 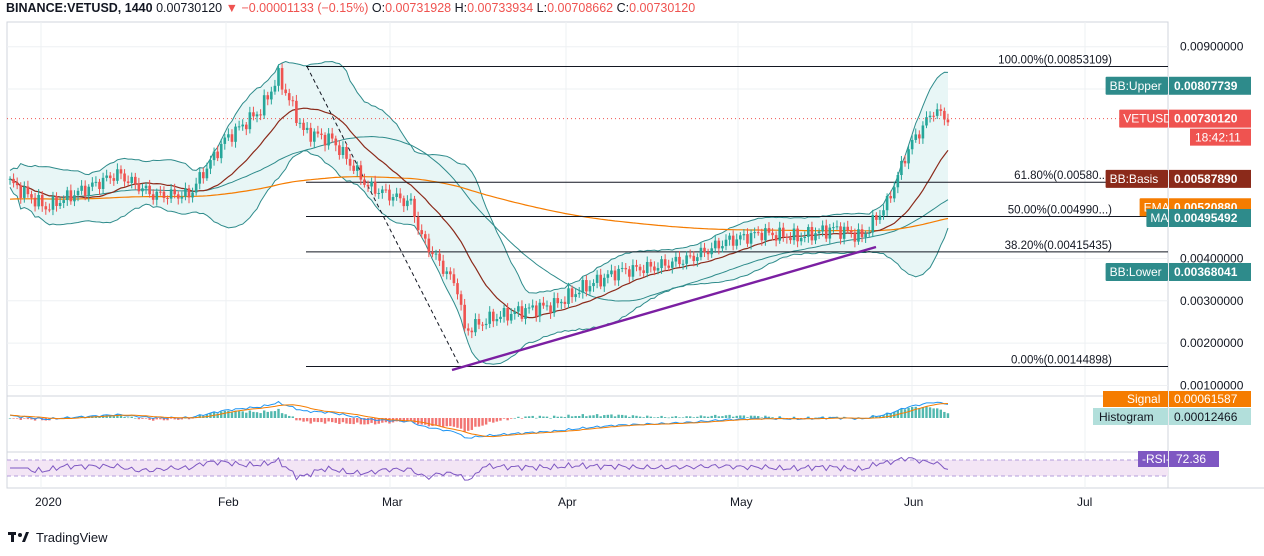 I want to click on histogram-name-tag, so click(x=1130, y=416).